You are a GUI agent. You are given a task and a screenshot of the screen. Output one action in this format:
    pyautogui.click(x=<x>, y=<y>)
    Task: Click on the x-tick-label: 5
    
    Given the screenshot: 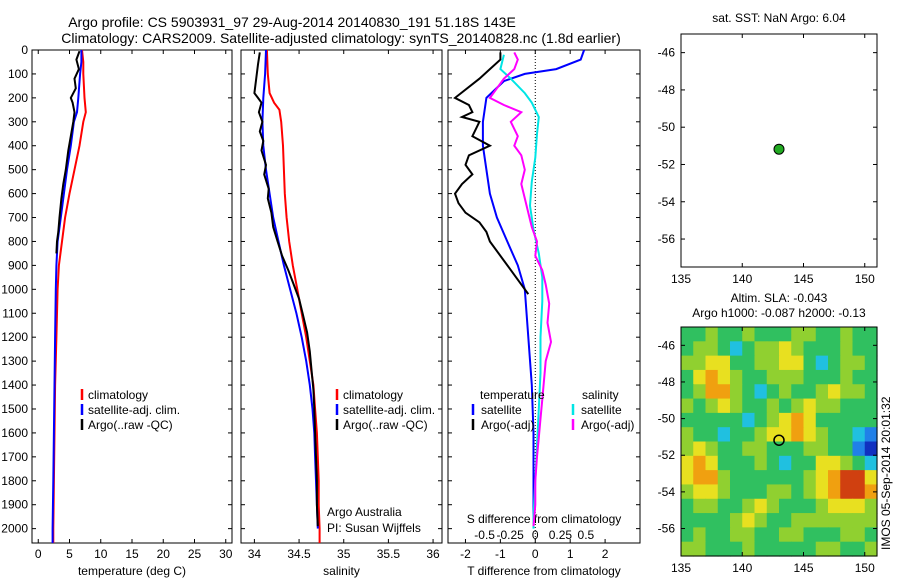 What is the action you would take?
    pyautogui.click(x=69, y=554)
    